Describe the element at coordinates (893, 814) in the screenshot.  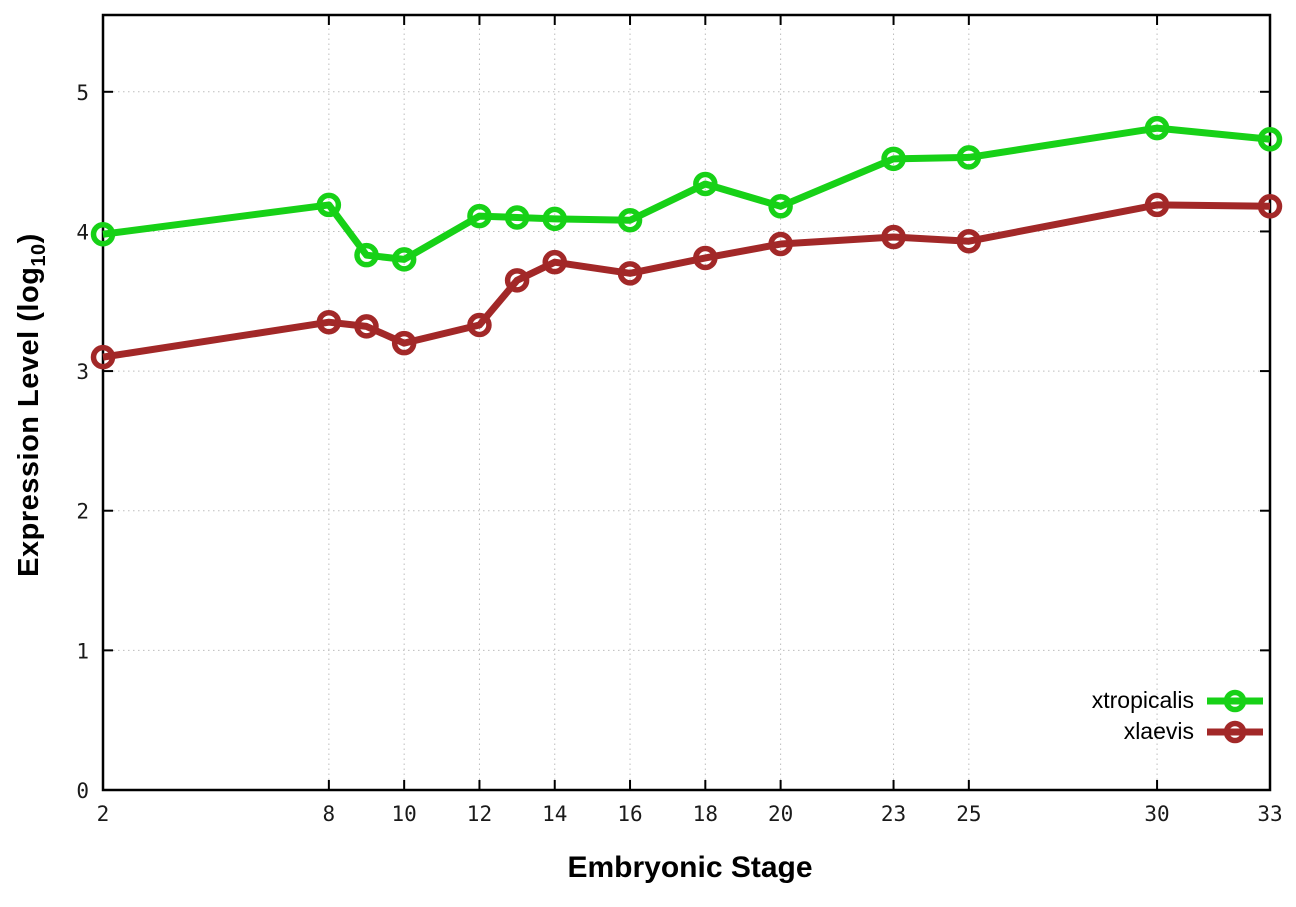
I see `x-tick-label: 23` at that location.